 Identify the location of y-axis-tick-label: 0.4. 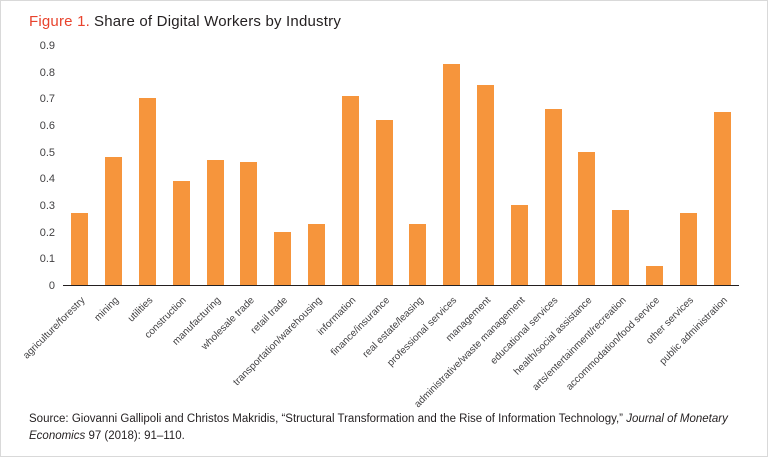
(47, 179).